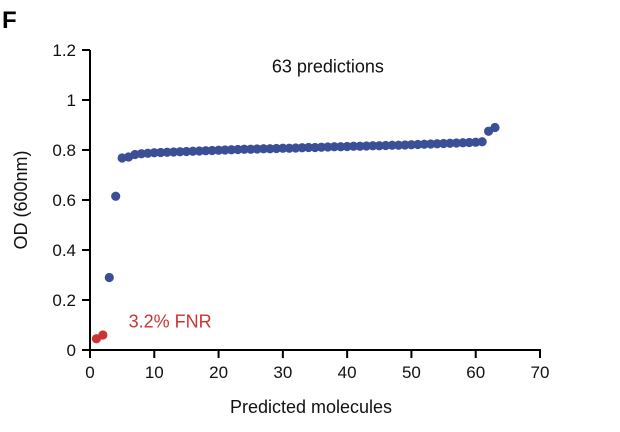  Describe the element at coordinates (64, 200) in the screenshot. I see `y-tick-label: 0.6` at that location.